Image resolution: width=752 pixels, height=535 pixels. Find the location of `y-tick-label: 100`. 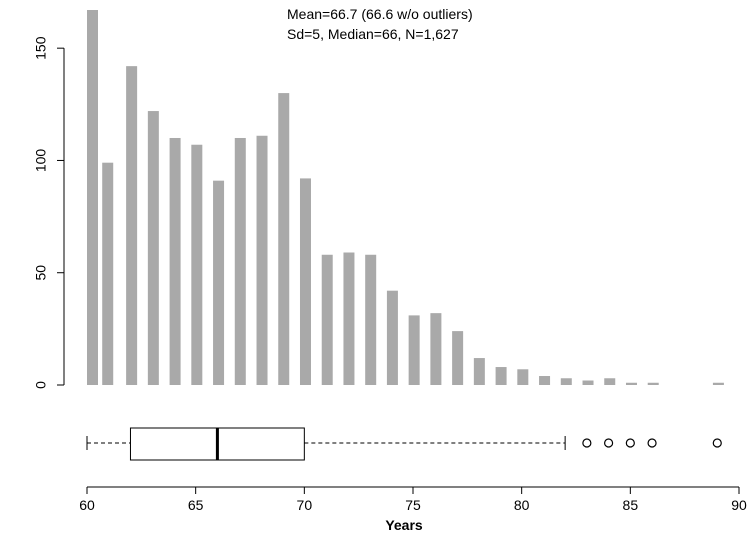

y-tick-label: 100 is located at coordinates (41, 161).